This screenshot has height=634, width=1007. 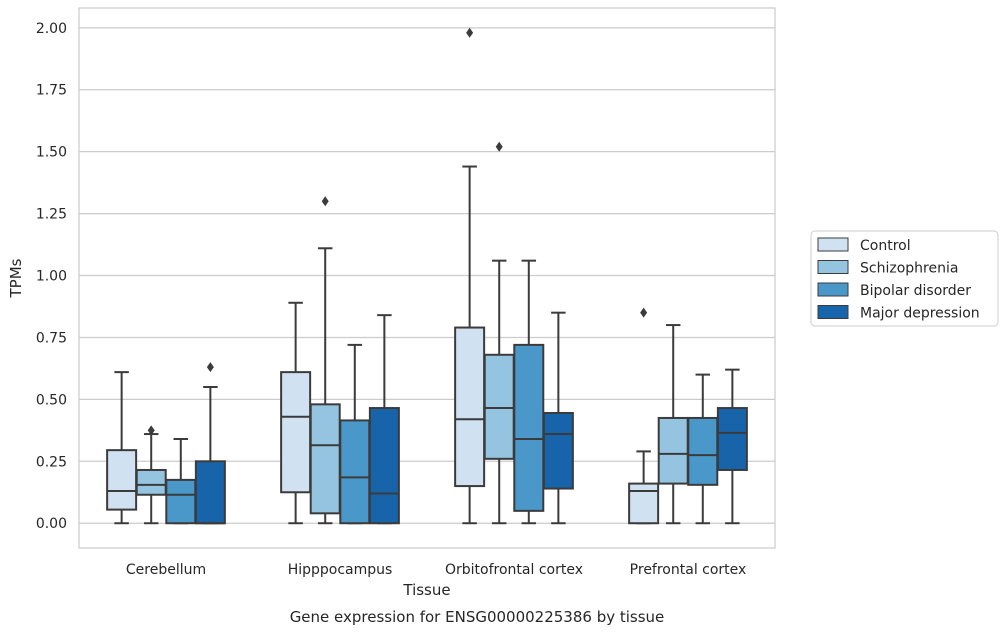 I want to click on x-tick-label: Hipppocampus, so click(x=340, y=570).